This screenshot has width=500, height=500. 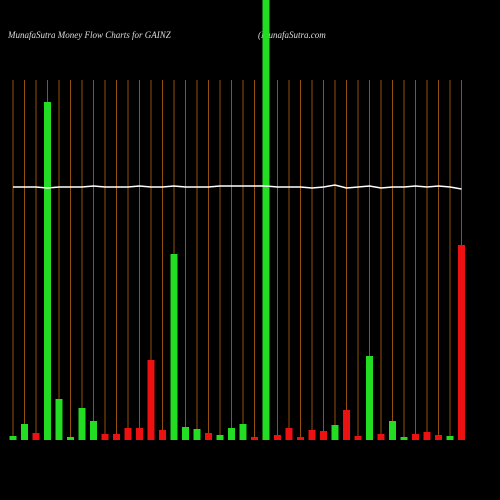 What do you see at coordinates (89, 35) in the screenshot?
I see `chart-title: MunafaSutra Money Flow Charts for GAINZ` at bounding box center [89, 35].